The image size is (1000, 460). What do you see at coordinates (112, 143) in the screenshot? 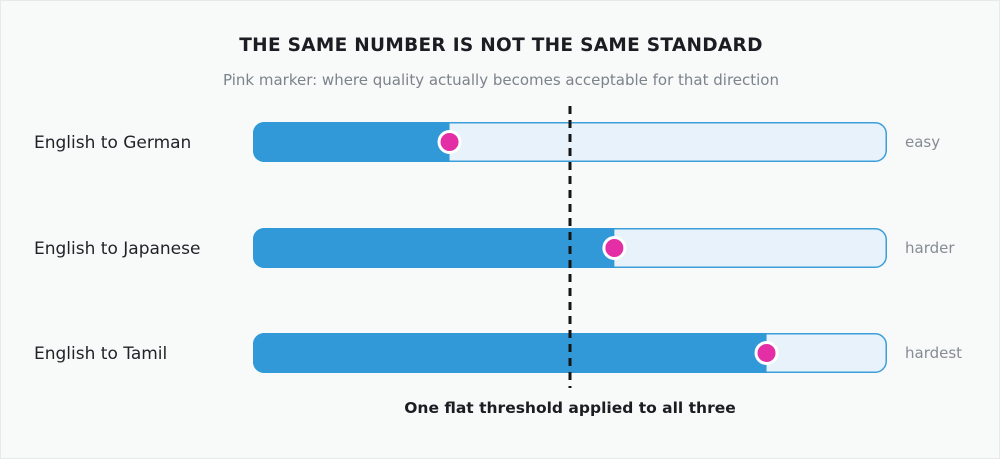
I see `category-label: English to German` at bounding box center [112, 143].